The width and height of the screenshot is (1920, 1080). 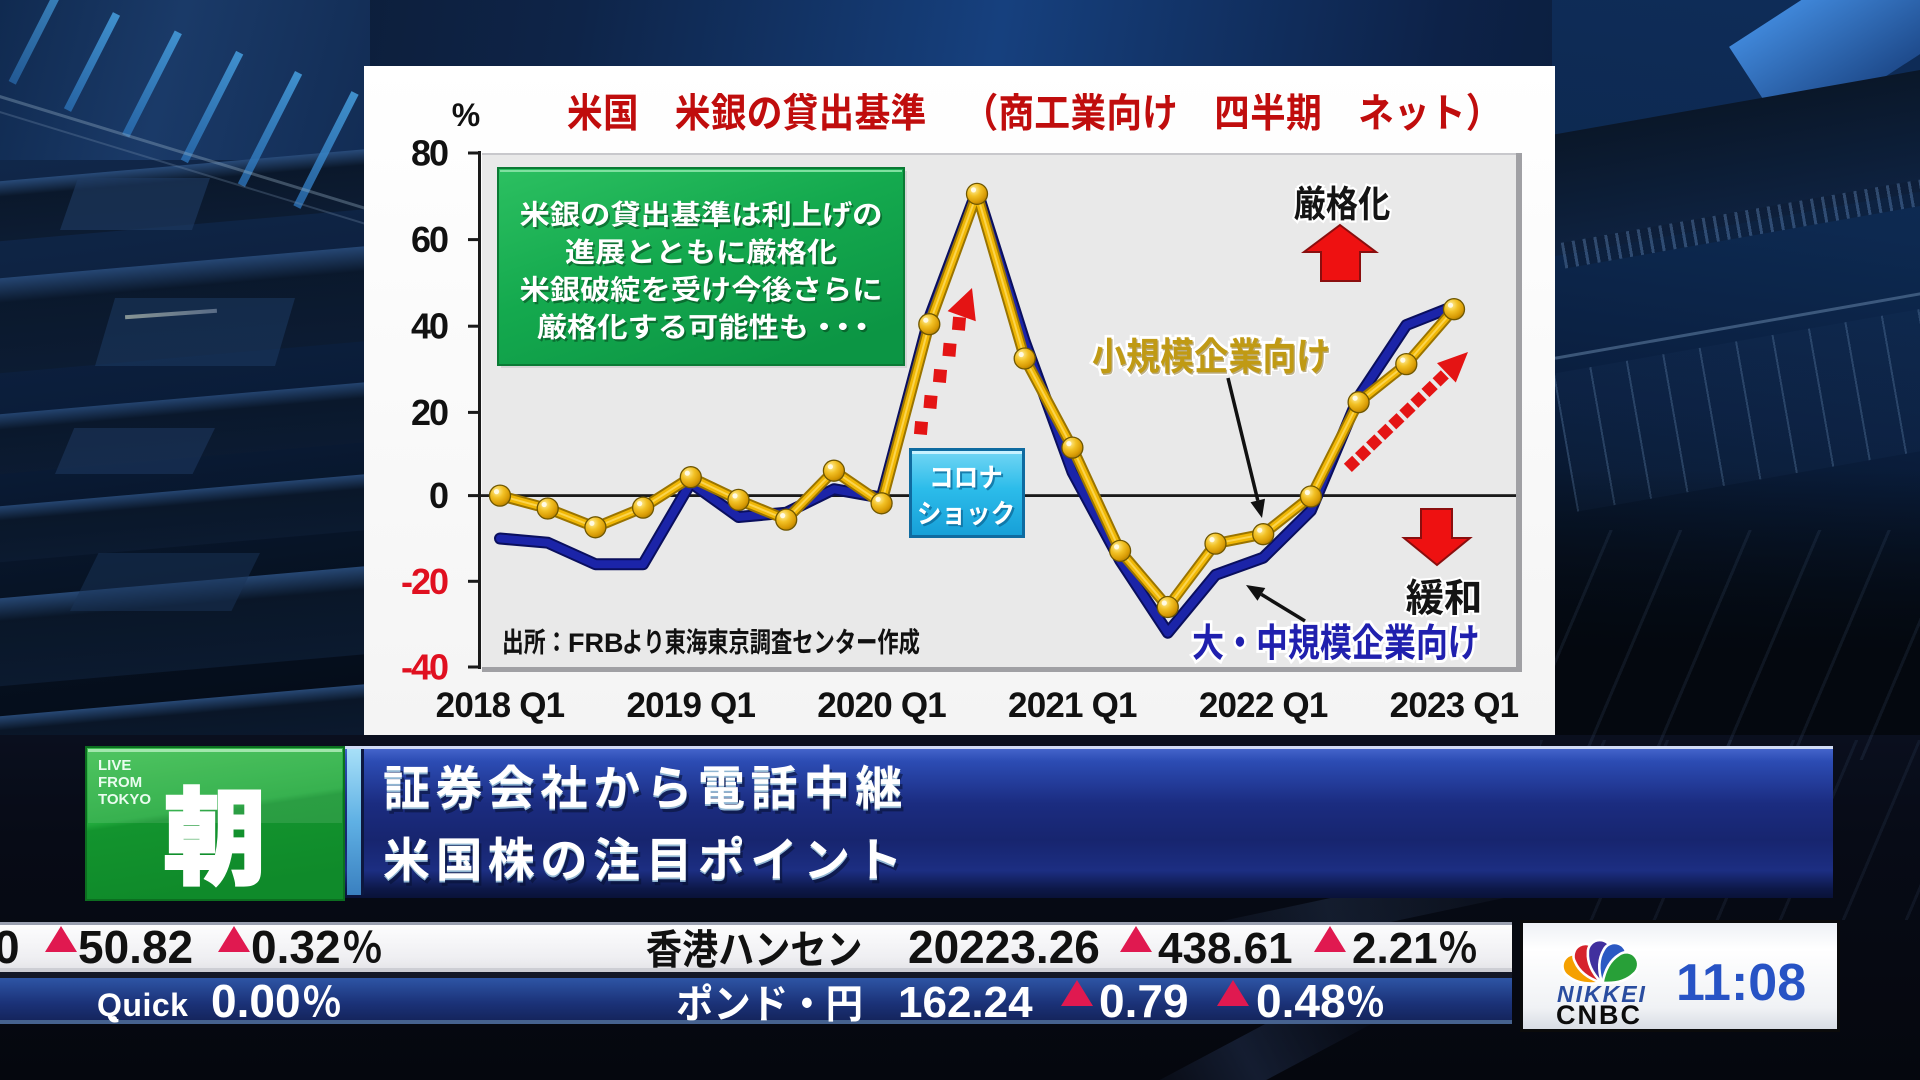 I want to click on svg-text: LIVE, so click(x=114, y=765).